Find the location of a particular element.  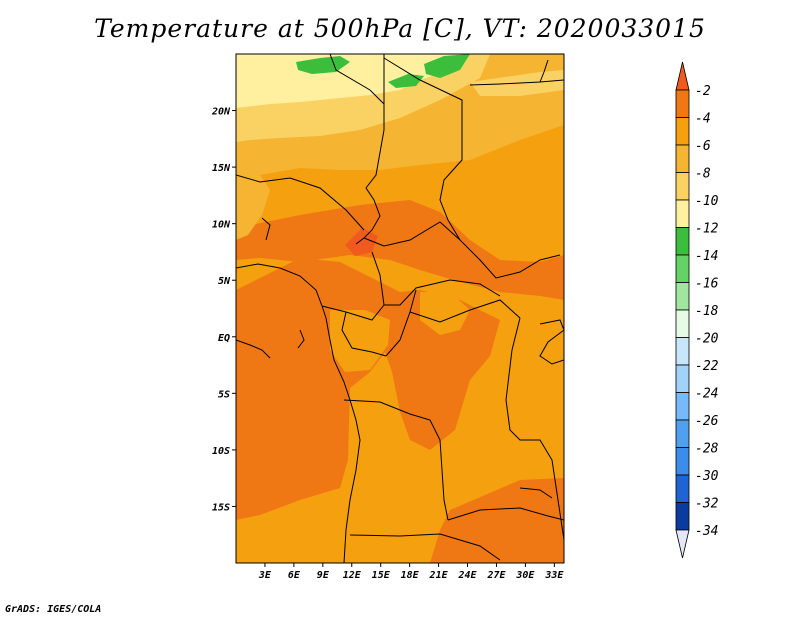

colorbar-label: -28 is located at coordinates (707, 449).